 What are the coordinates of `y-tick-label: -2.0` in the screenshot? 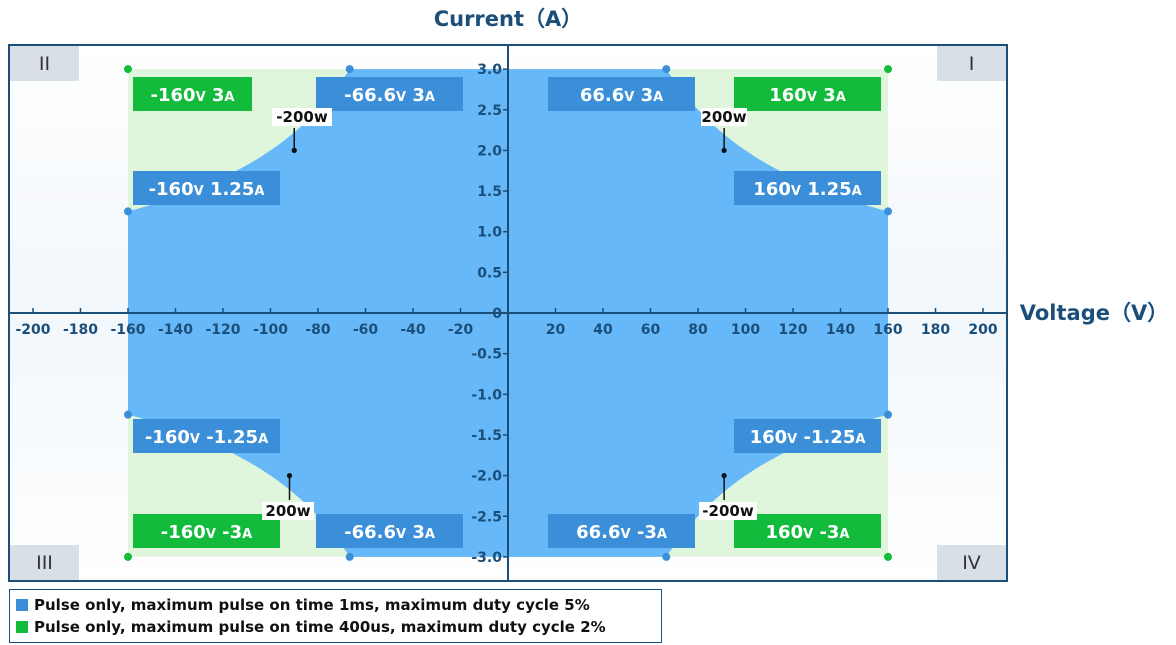 It's located at (486, 477).